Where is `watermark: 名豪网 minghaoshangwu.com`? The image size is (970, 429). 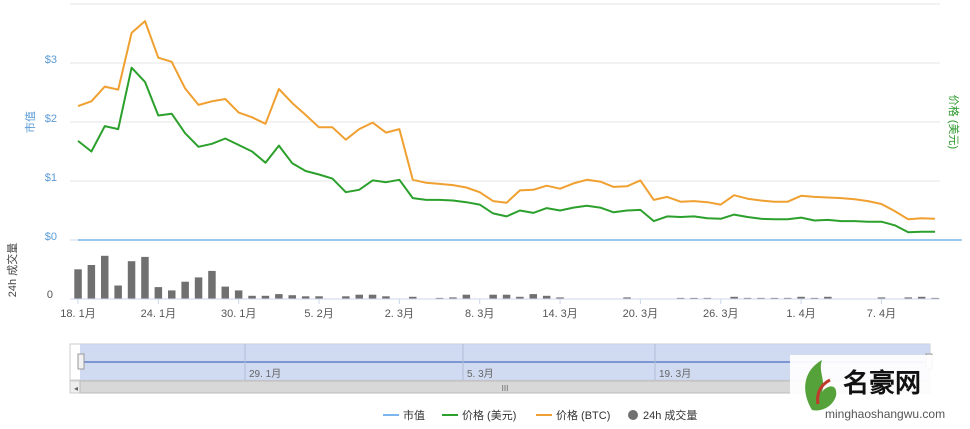 watermark: 名豪网 minghaoshangwu.com is located at coordinates (872, 389).